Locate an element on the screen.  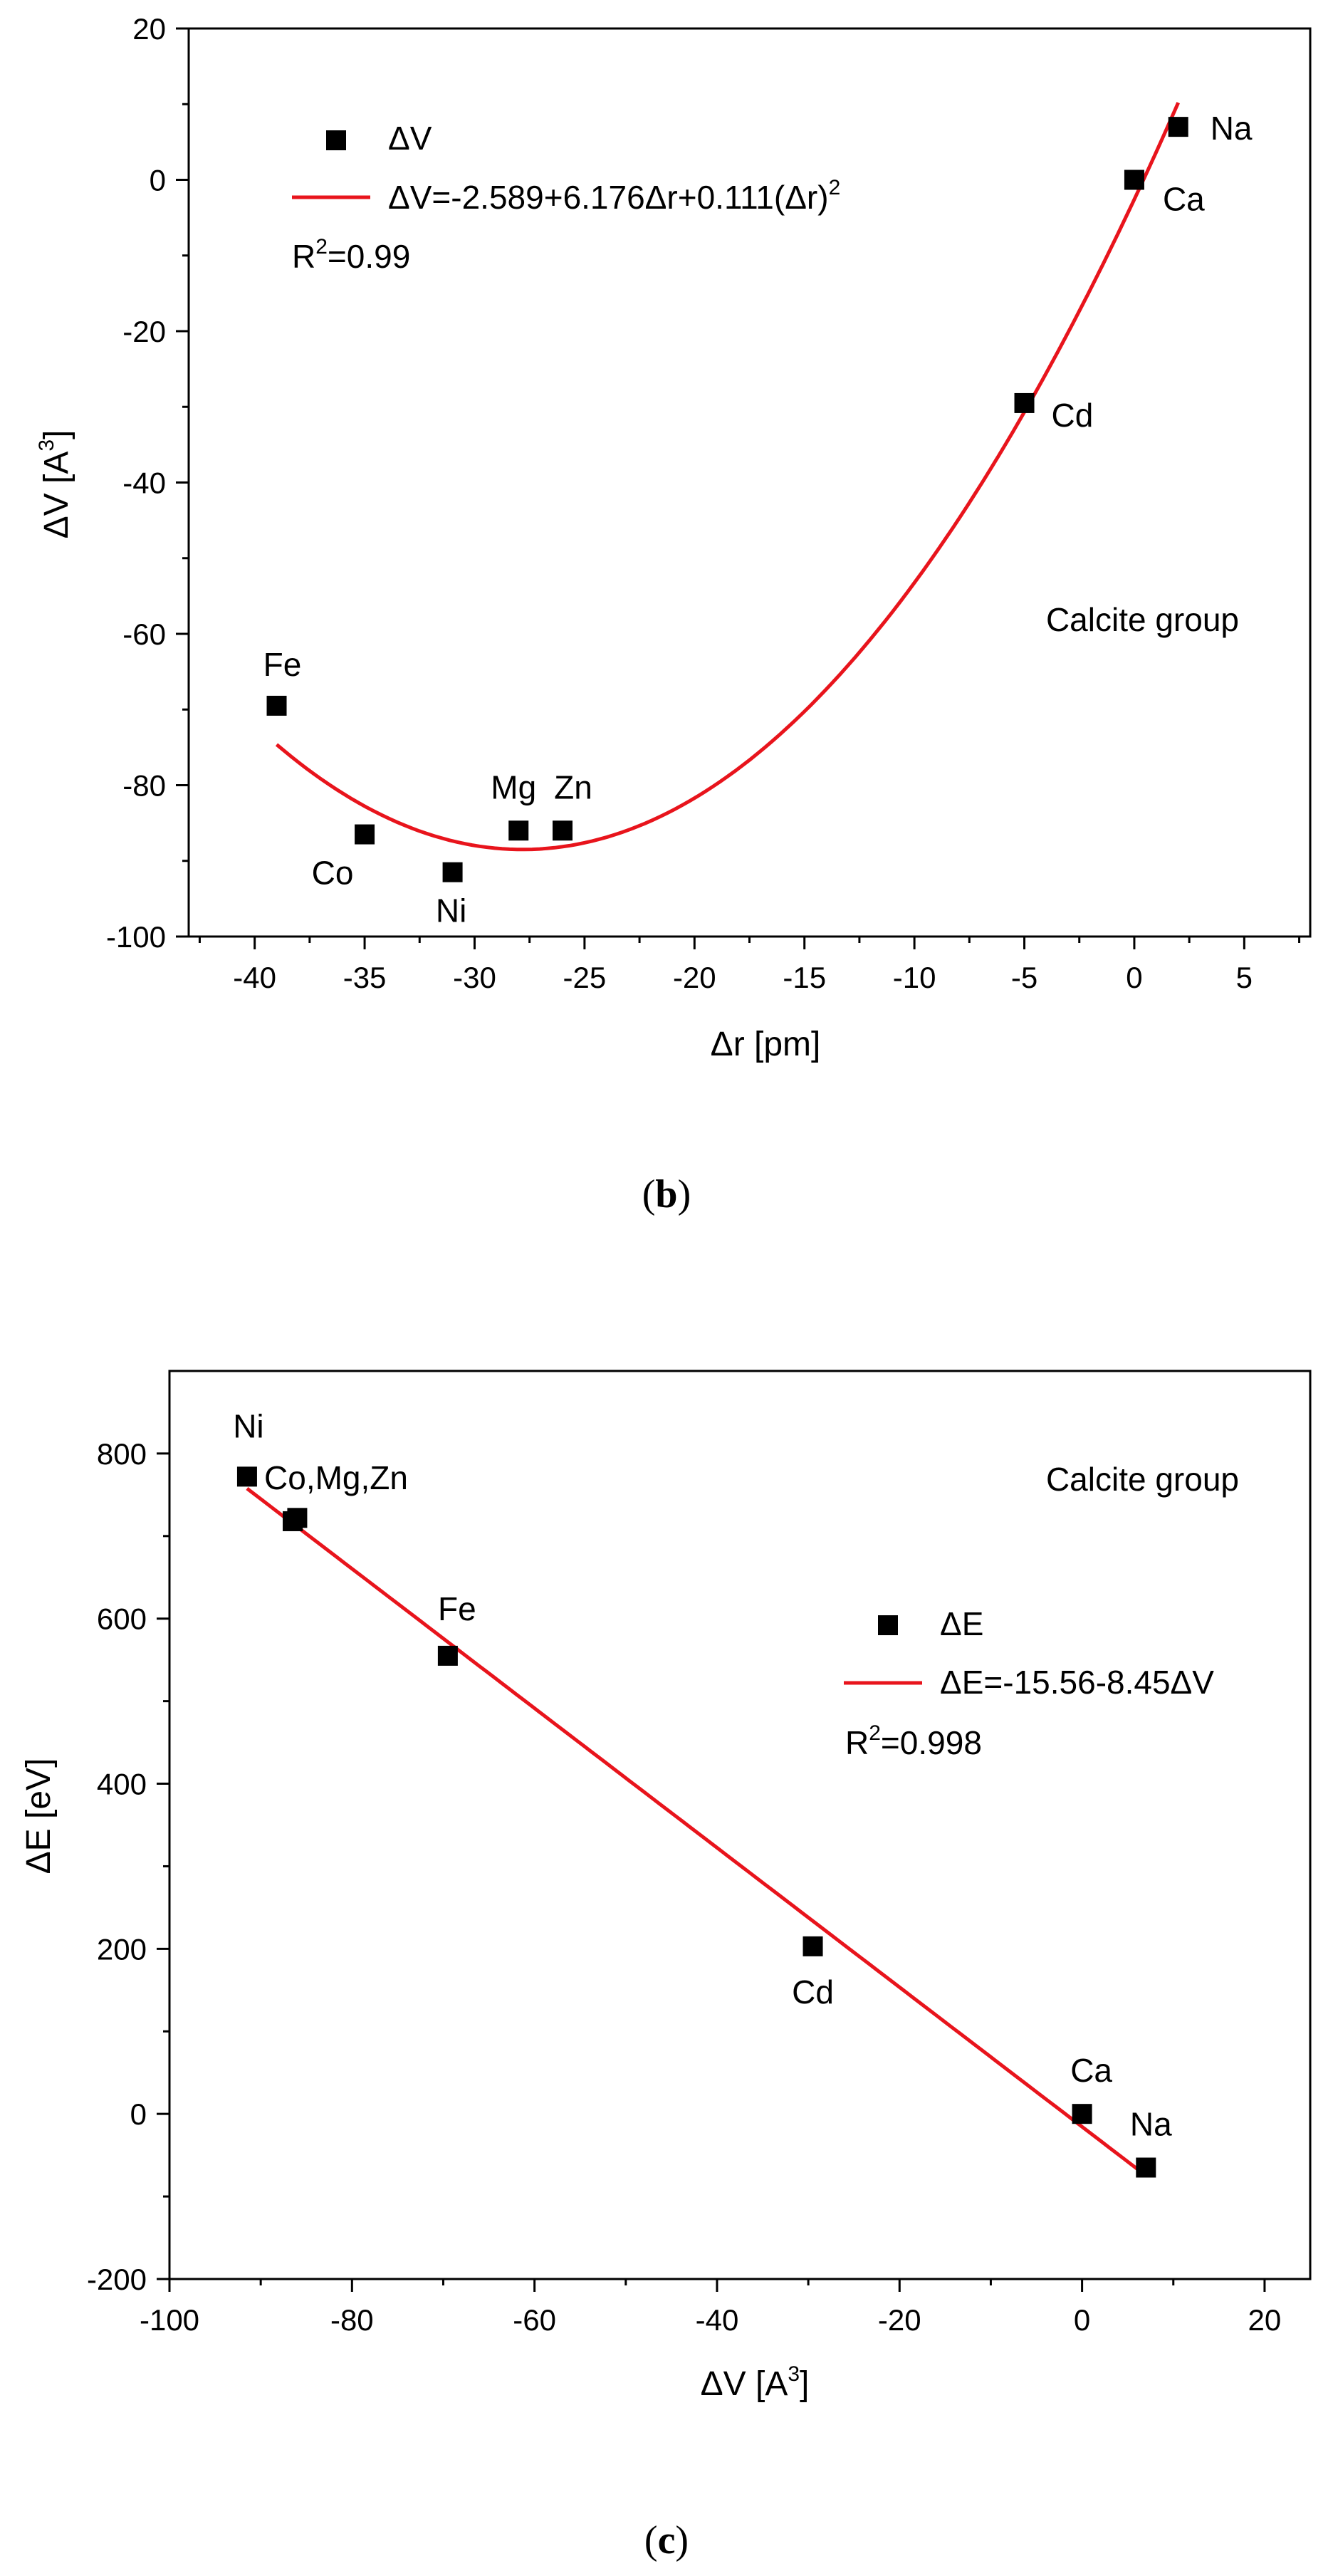
y-tick-label: 600 is located at coordinates (122, 1619).